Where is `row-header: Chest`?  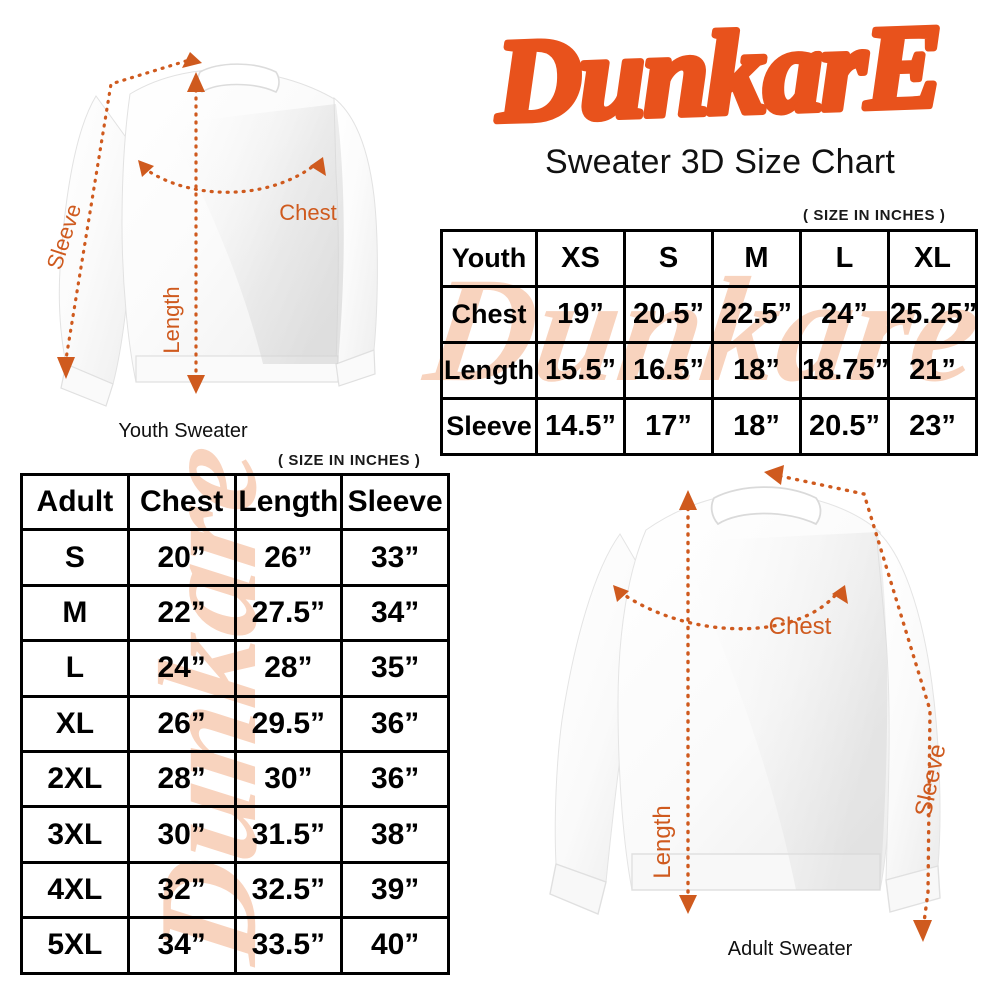
row-header: Chest is located at coordinates (489, 314).